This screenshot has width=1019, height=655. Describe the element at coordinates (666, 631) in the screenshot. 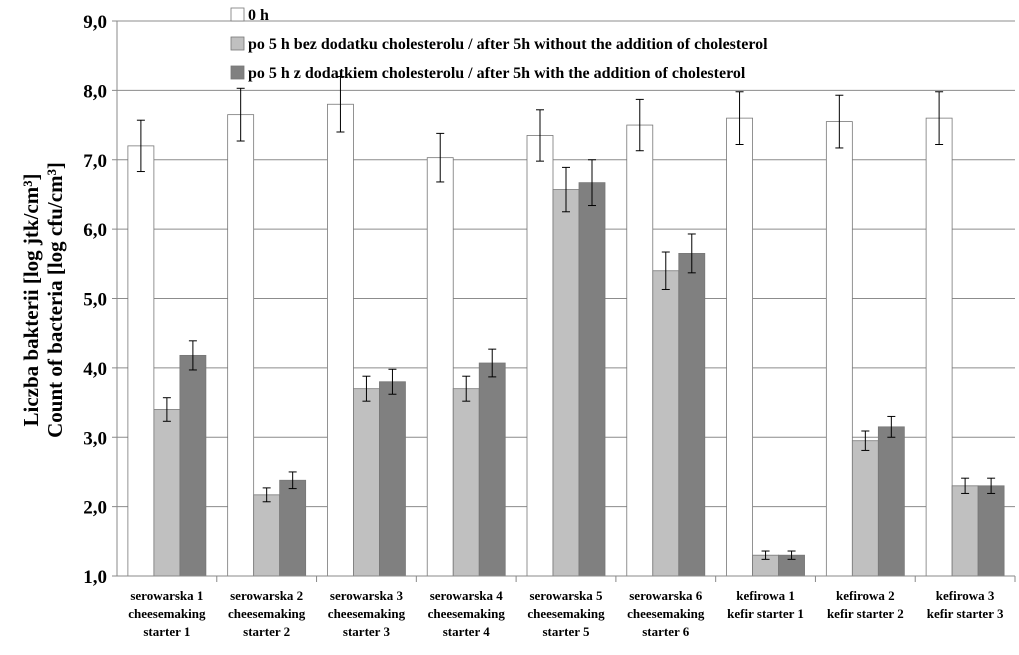

I see `x-tick-label: starter 6` at that location.